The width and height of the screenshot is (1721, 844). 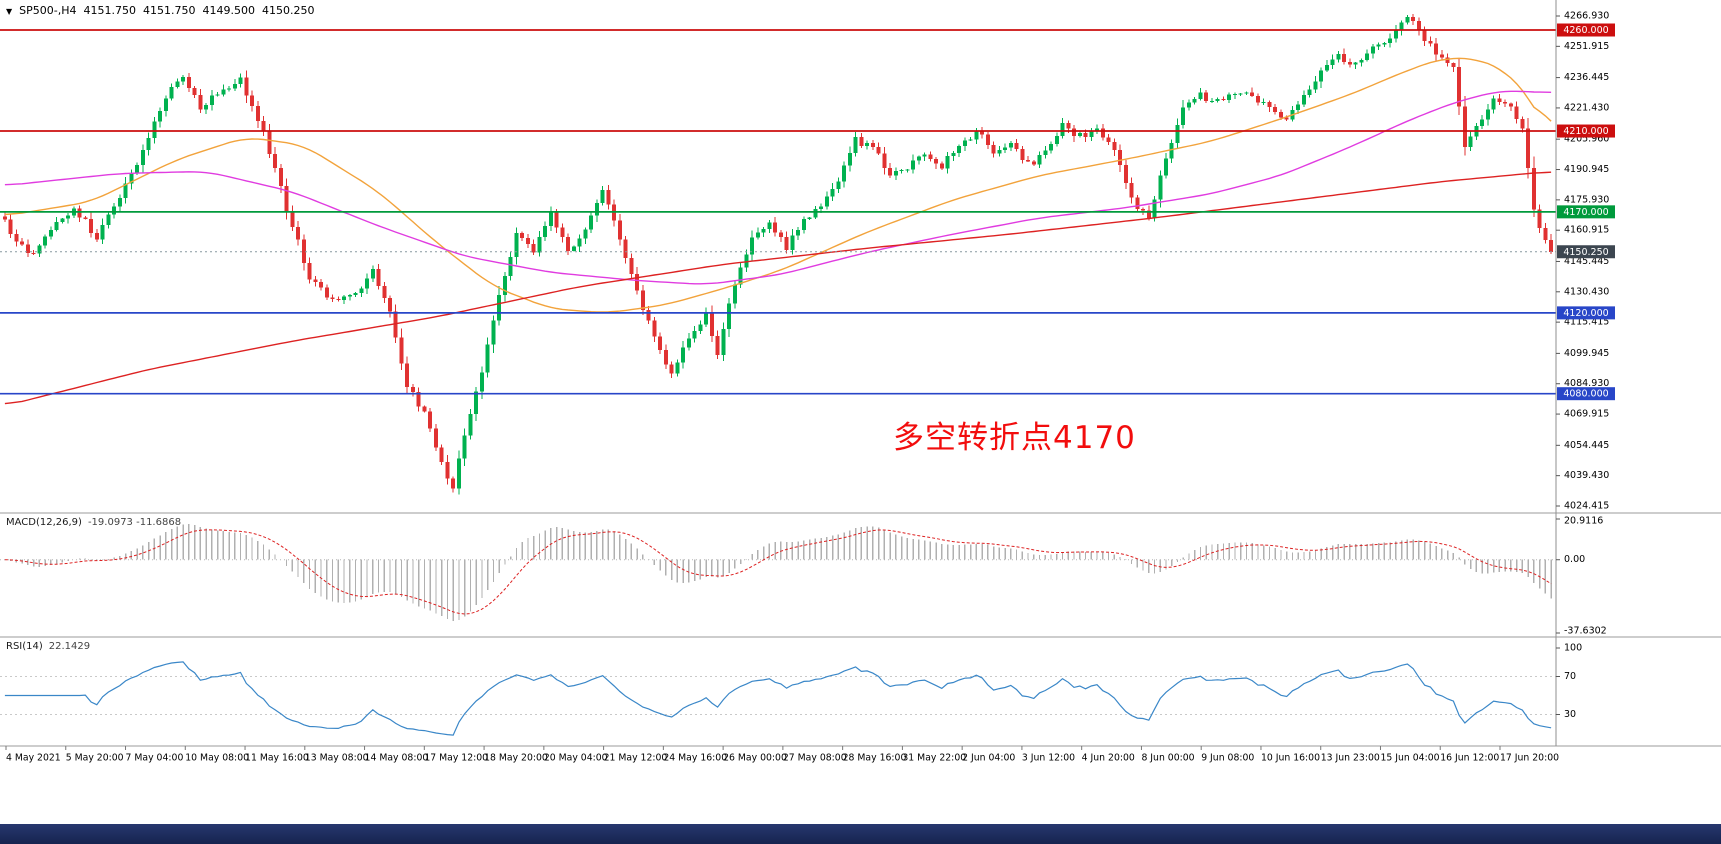 What do you see at coordinates (1529, 758) in the screenshot?
I see `svg-text: 17 Jun 20:00` at bounding box center [1529, 758].